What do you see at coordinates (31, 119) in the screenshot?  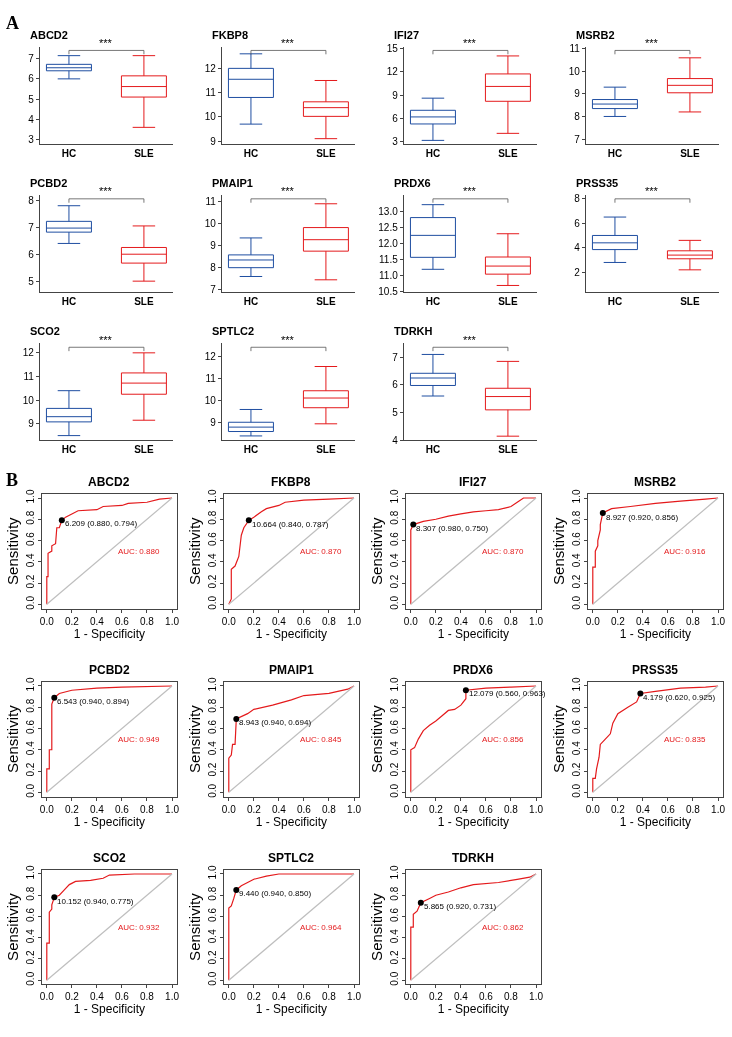 I see `y-tick-label: 4` at bounding box center [31, 119].